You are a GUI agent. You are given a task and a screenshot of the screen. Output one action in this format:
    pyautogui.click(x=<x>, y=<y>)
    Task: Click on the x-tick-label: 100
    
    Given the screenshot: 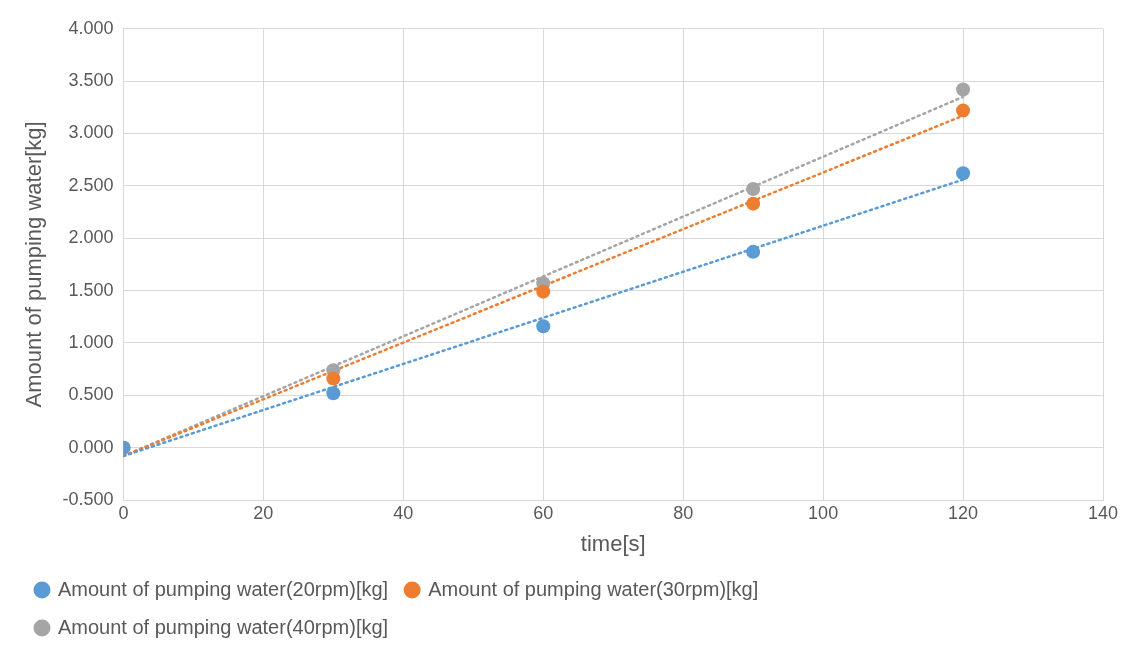 What is the action you would take?
    pyautogui.click(x=823, y=512)
    